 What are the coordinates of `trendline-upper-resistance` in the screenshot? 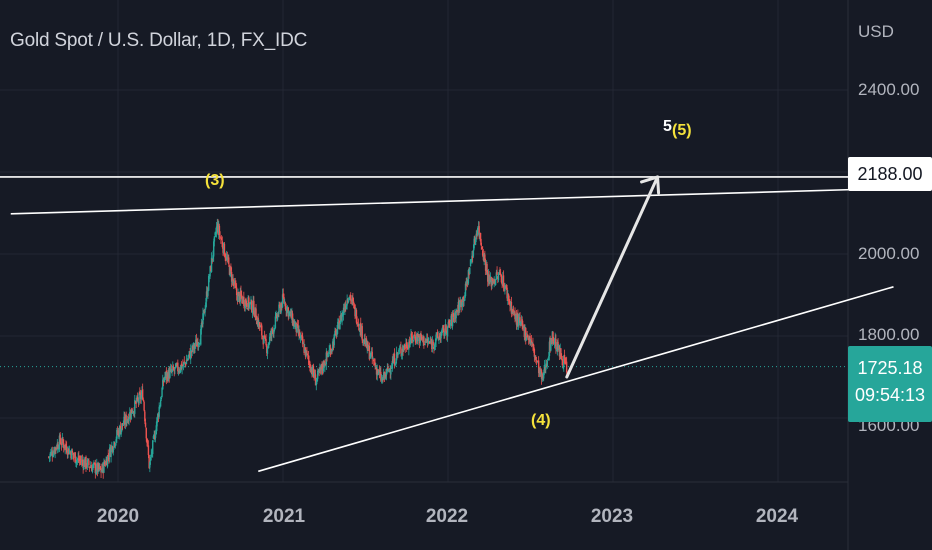 It's located at (452, 201).